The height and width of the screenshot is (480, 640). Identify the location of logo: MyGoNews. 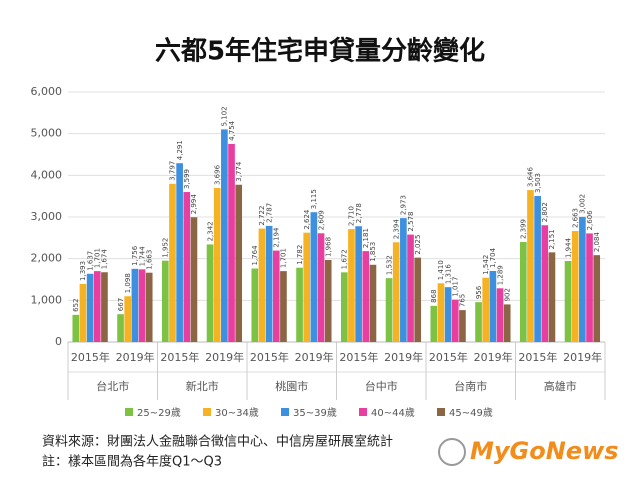
(544, 451).